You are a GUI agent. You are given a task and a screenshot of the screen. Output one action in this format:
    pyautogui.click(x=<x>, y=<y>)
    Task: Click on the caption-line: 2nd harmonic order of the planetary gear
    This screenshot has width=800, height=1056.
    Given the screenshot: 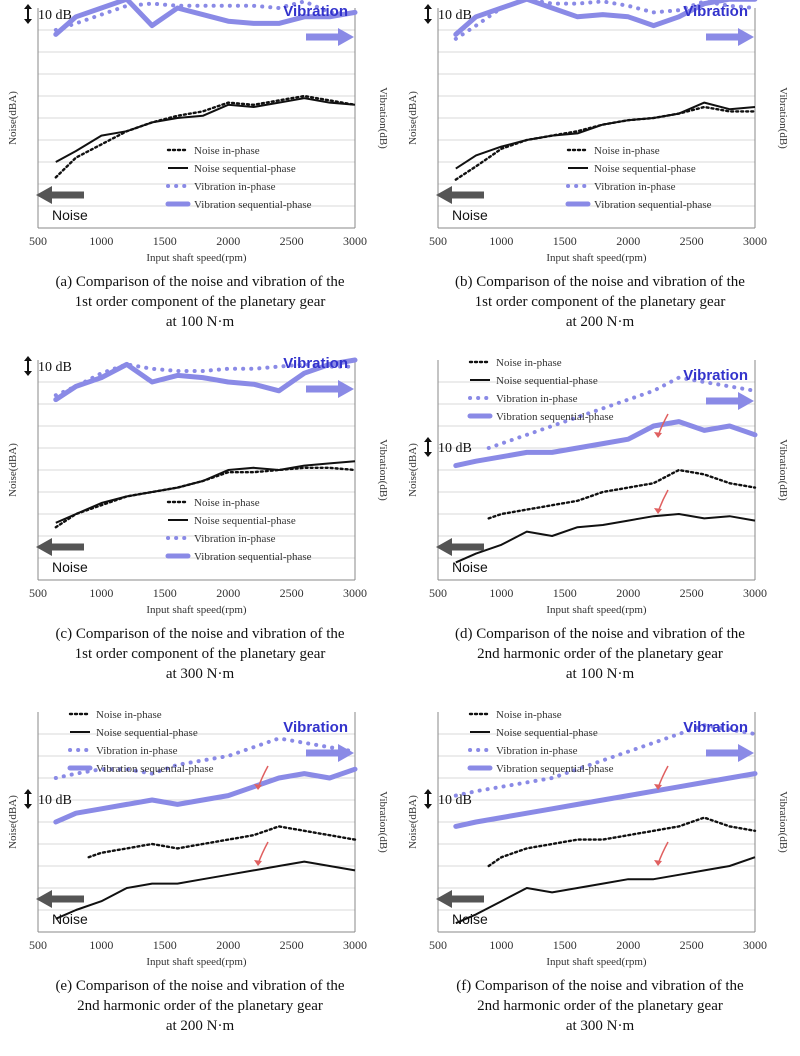 What is the action you would take?
    pyautogui.click(x=600, y=654)
    